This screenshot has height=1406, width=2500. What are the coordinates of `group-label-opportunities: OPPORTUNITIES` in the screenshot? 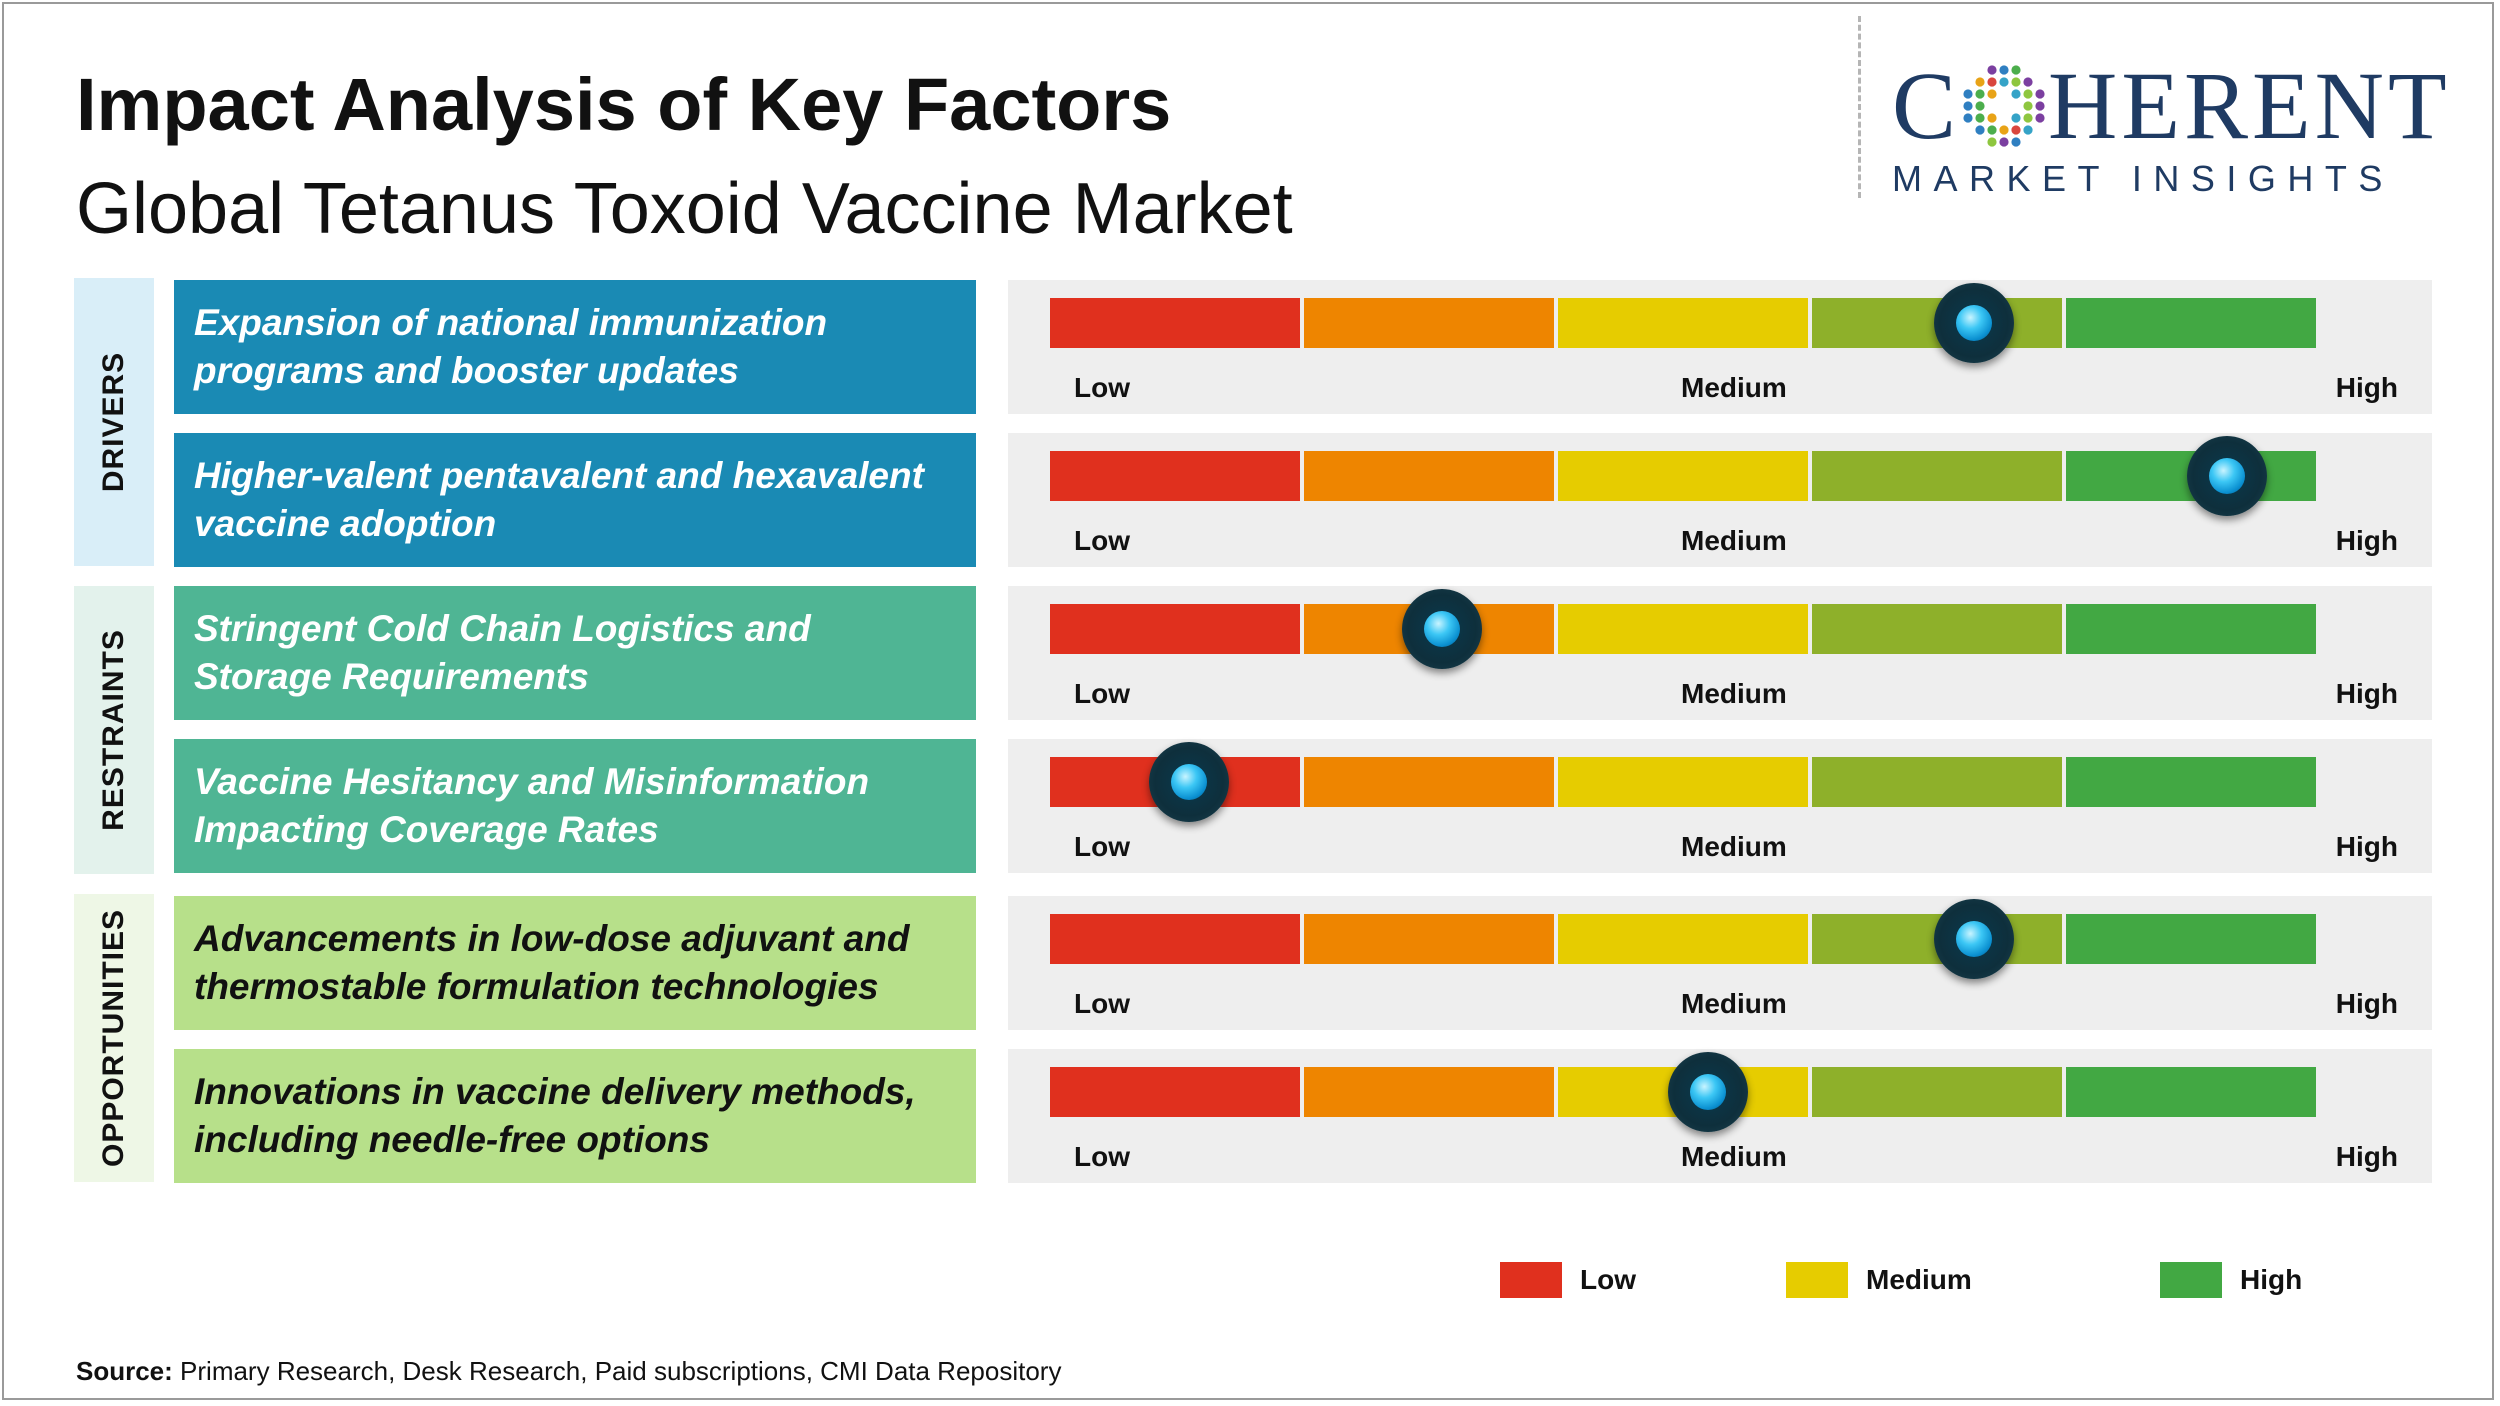 It's located at (114, 1038).